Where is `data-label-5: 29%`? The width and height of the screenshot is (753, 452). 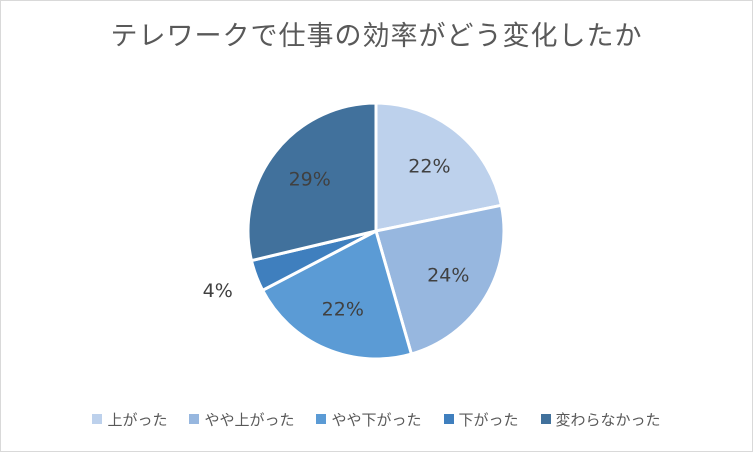
data-label-5: 29% is located at coordinates (310, 180).